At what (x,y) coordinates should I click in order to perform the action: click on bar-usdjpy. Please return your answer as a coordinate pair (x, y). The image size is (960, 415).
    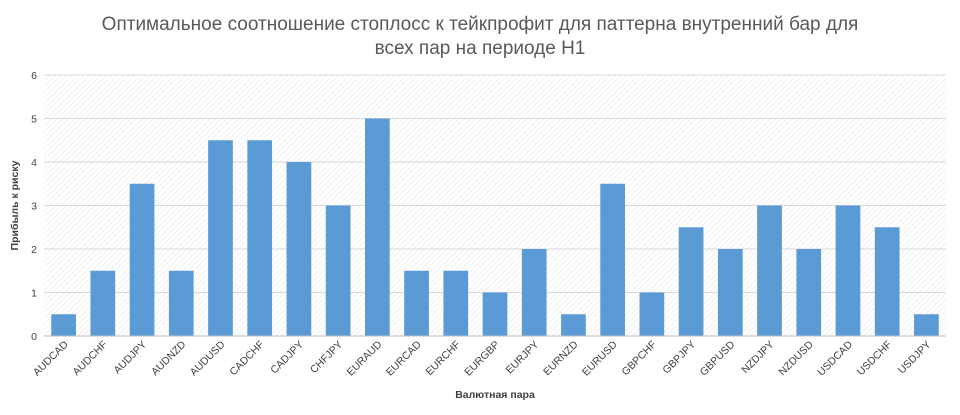
    Looking at the image, I should click on (926, 325).